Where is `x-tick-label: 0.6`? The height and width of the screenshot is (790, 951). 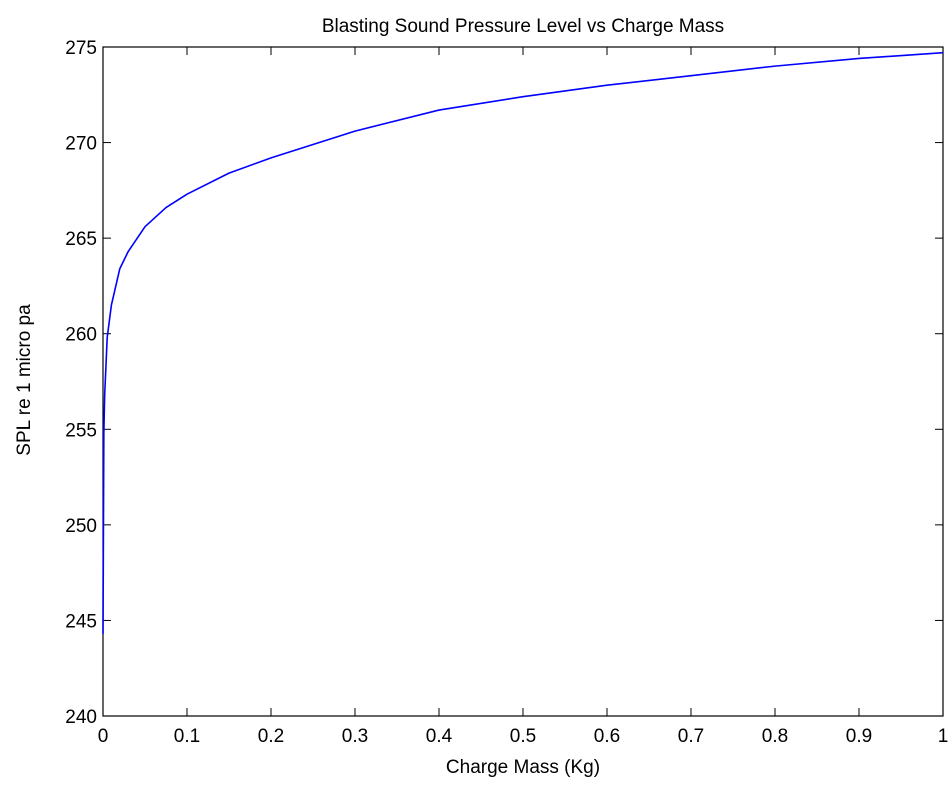
x-tick-label: 0.6 is located at coordinates (607, 736).